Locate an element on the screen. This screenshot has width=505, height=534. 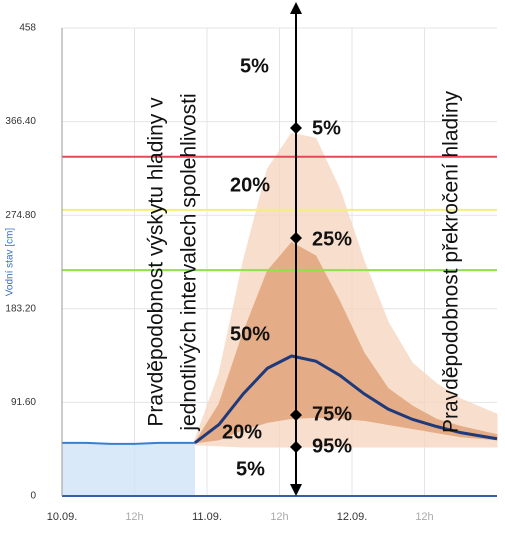
annotation: 95% is located at coordinates (332, 446).